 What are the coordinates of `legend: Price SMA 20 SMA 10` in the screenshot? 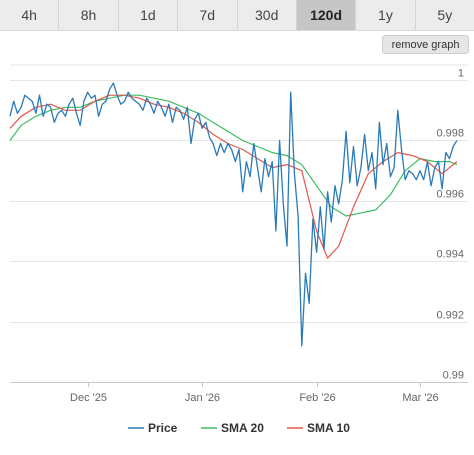 It's located at (239, 428).